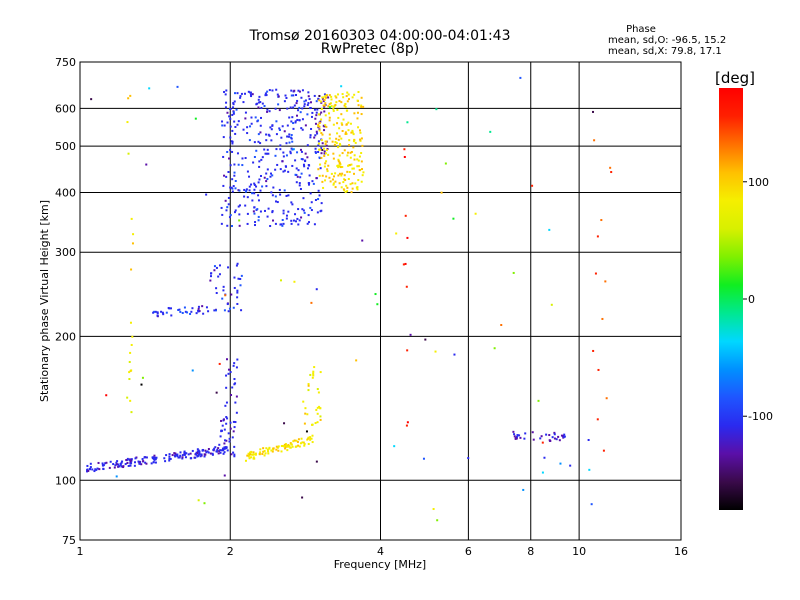  I want to click on x-tick-label: 6, so click(468, 551).